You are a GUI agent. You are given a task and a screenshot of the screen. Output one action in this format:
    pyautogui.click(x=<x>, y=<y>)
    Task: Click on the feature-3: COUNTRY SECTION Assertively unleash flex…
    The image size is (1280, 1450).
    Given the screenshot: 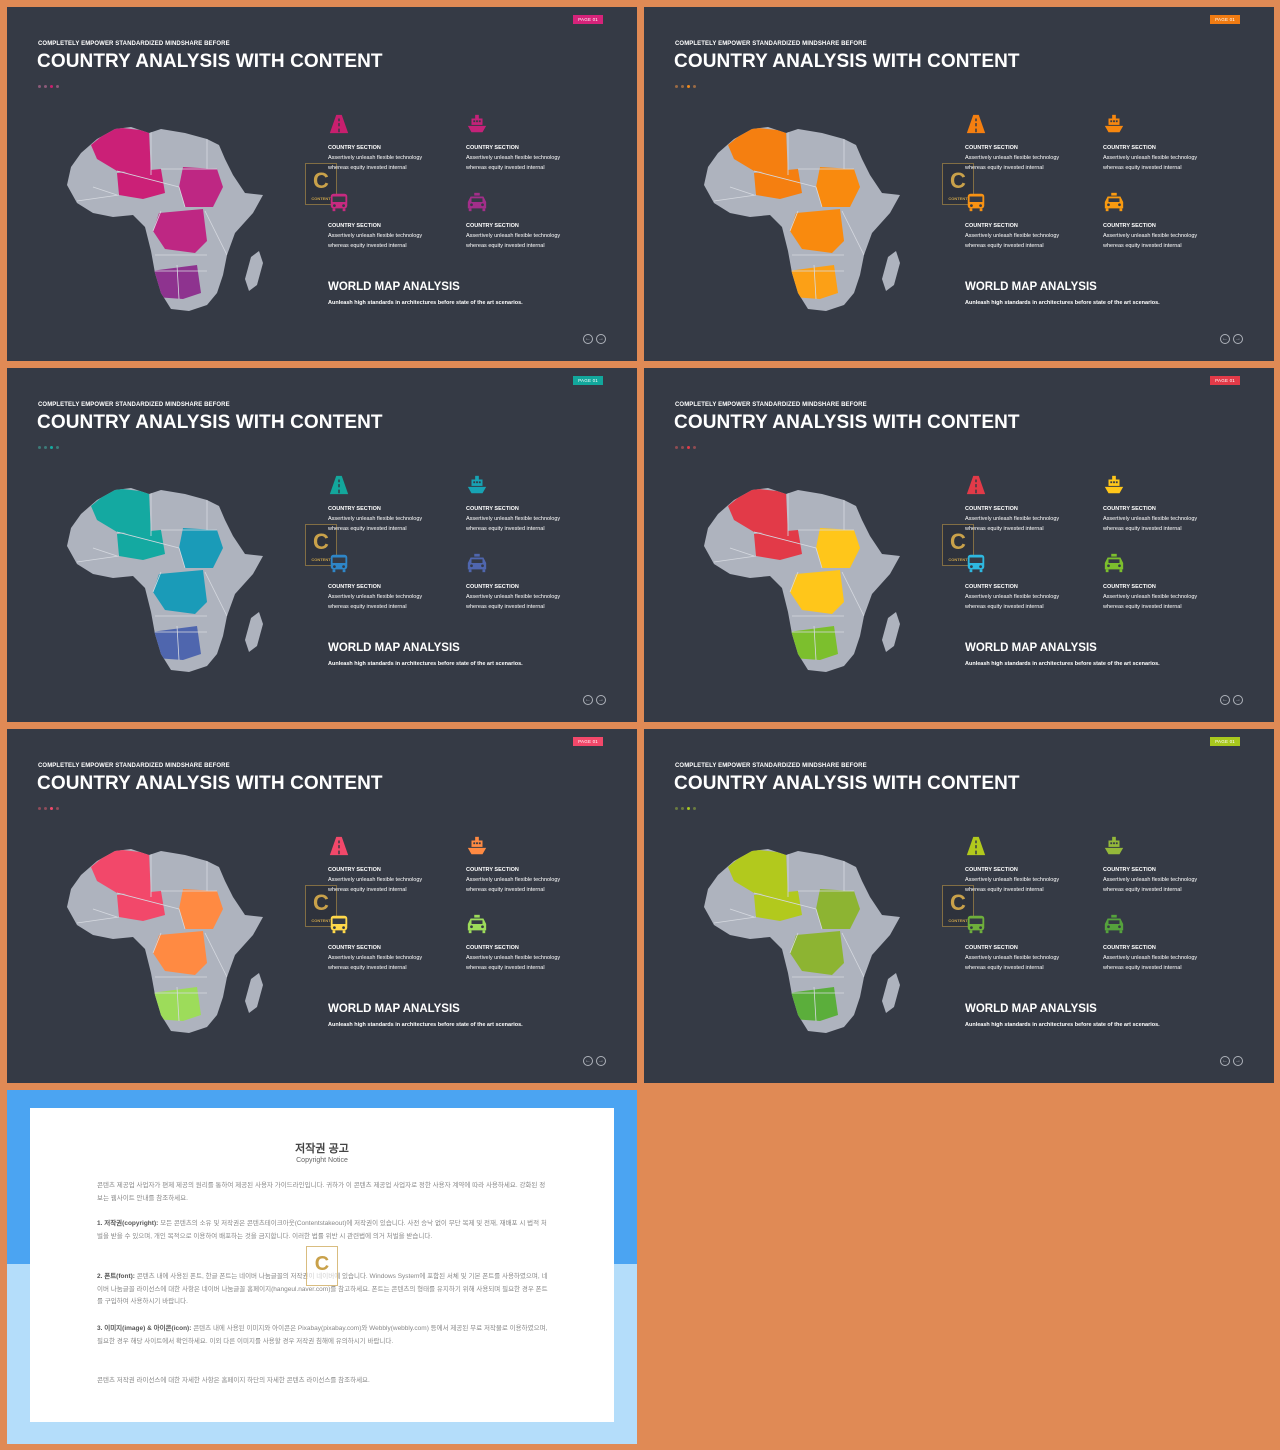 What is the action you would take?
    pyautogui.click(x=1032, y=943)
    